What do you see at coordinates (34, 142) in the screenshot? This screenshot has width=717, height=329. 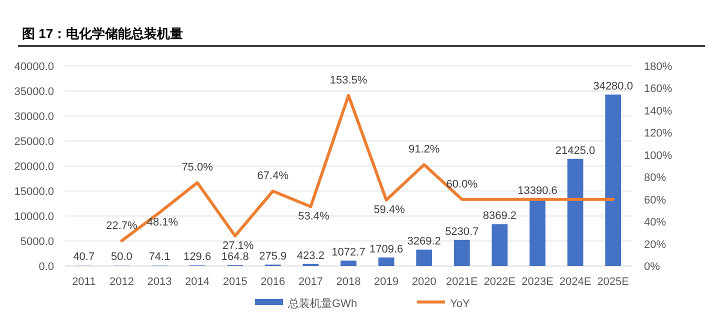 I see `y-tick-label: 25000.0` at bounding box center [34, 142].